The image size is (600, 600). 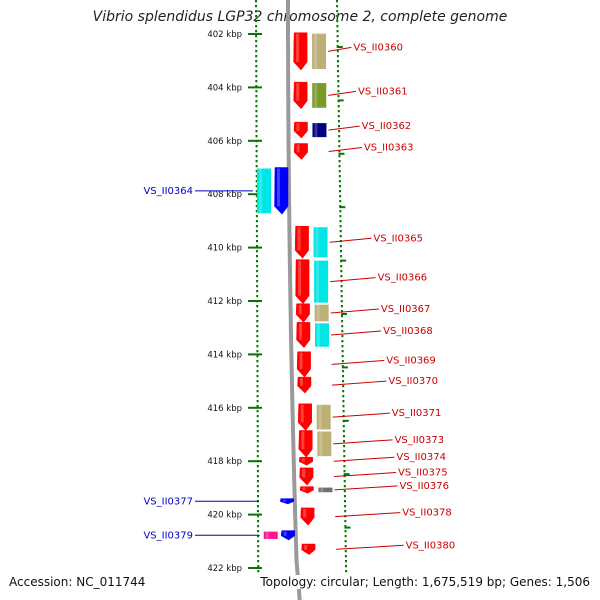 I want to click on scale-tick-label: 416 kbp, so click(x=224, y=409).